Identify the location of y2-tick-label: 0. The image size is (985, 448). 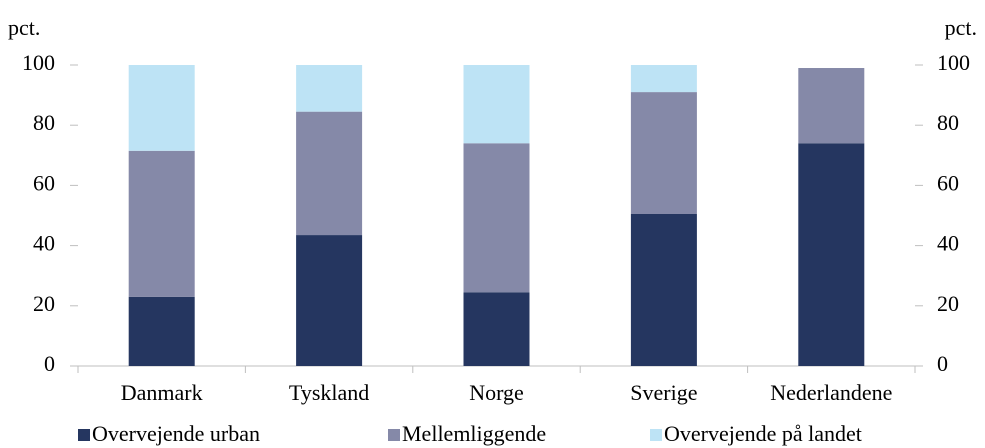
(942, 363).